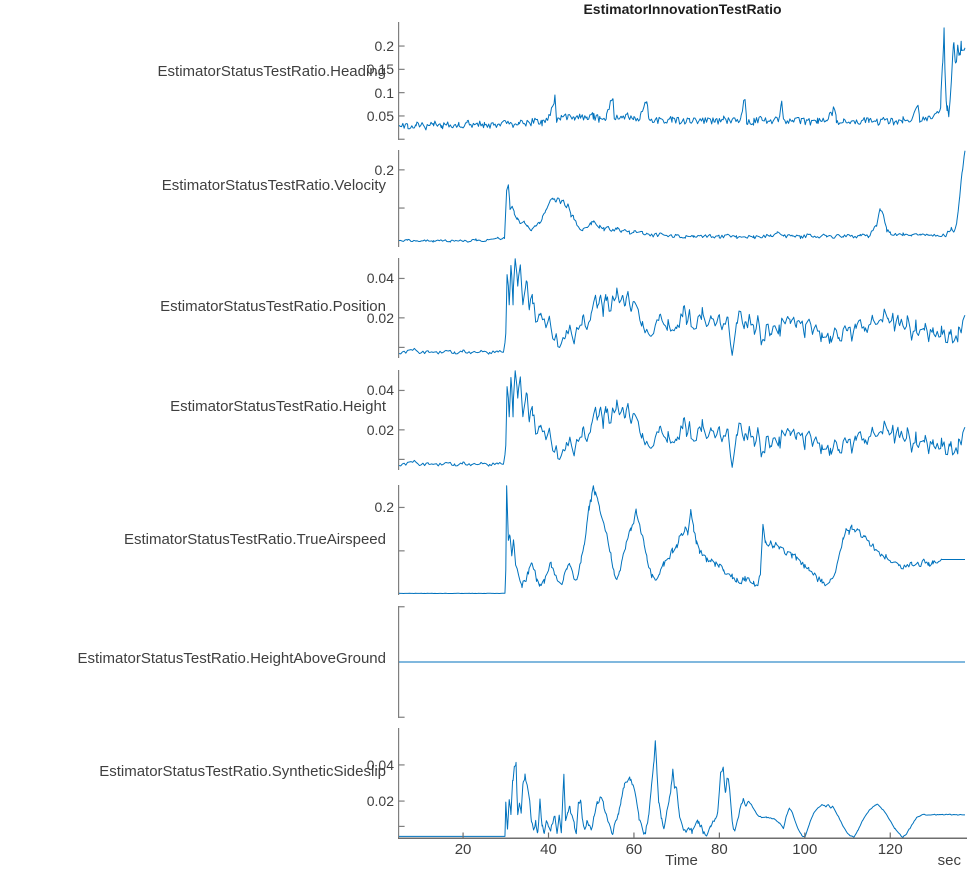 The width and height of the screenshot is (967, 870). I want to click on subplot-label: EstimatorStatusTestRatio.TrueAirspeed, so click(254, 539).